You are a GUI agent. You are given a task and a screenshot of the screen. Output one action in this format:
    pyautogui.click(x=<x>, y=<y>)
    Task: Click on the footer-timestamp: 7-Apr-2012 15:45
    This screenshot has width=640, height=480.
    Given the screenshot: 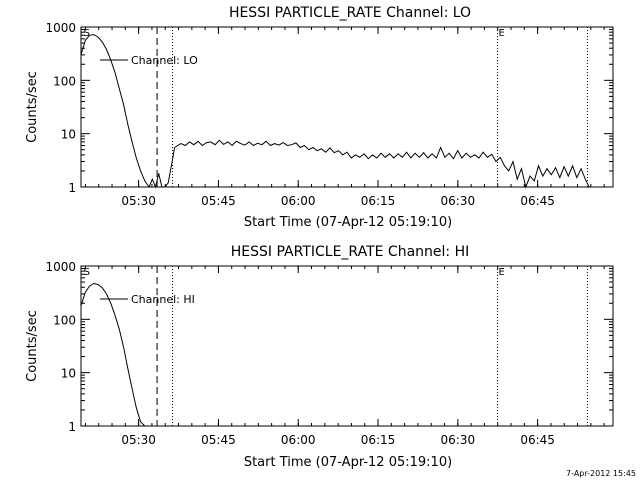 What is the action you would take?
    pyautogui.click(x=601, y=473)
    